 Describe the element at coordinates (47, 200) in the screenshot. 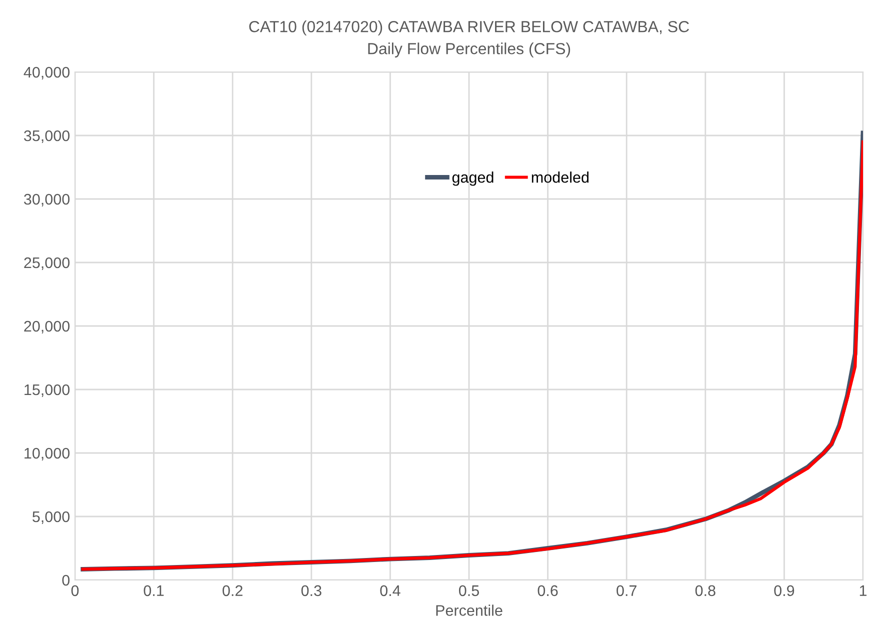

I see `y-tick-label: 30,000` at that location.